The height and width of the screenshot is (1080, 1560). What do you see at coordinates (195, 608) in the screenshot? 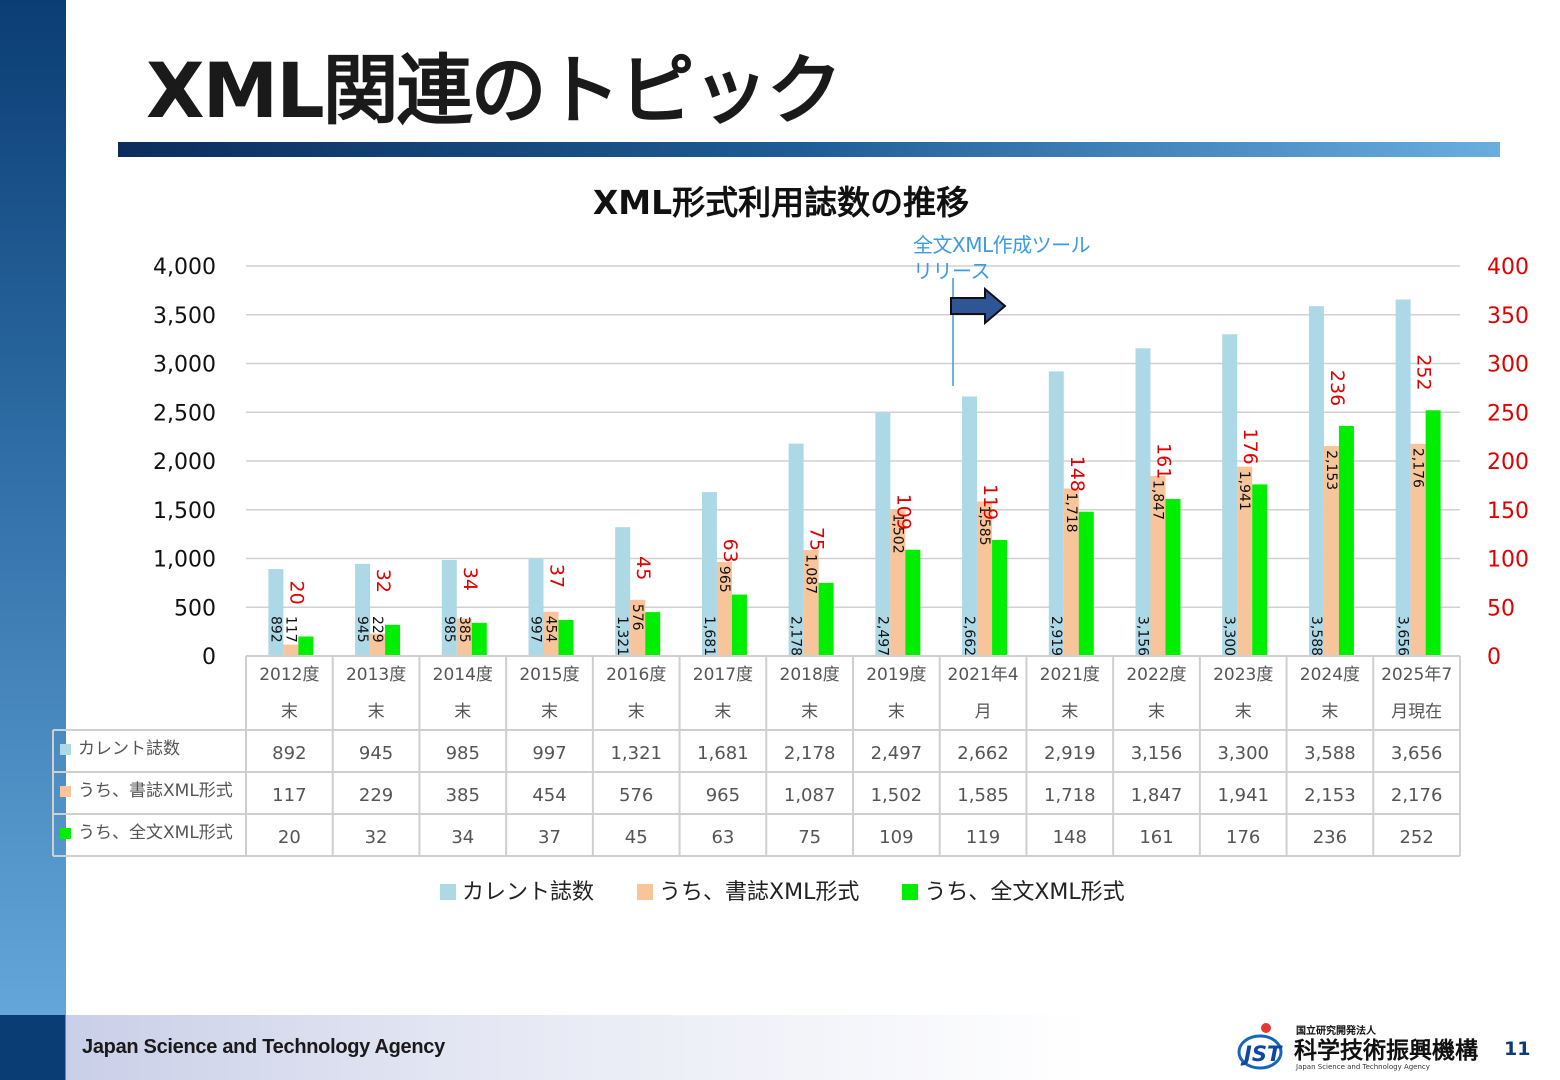
I see `left-axis-tick-label: 500` at bounding box center [195, 608].